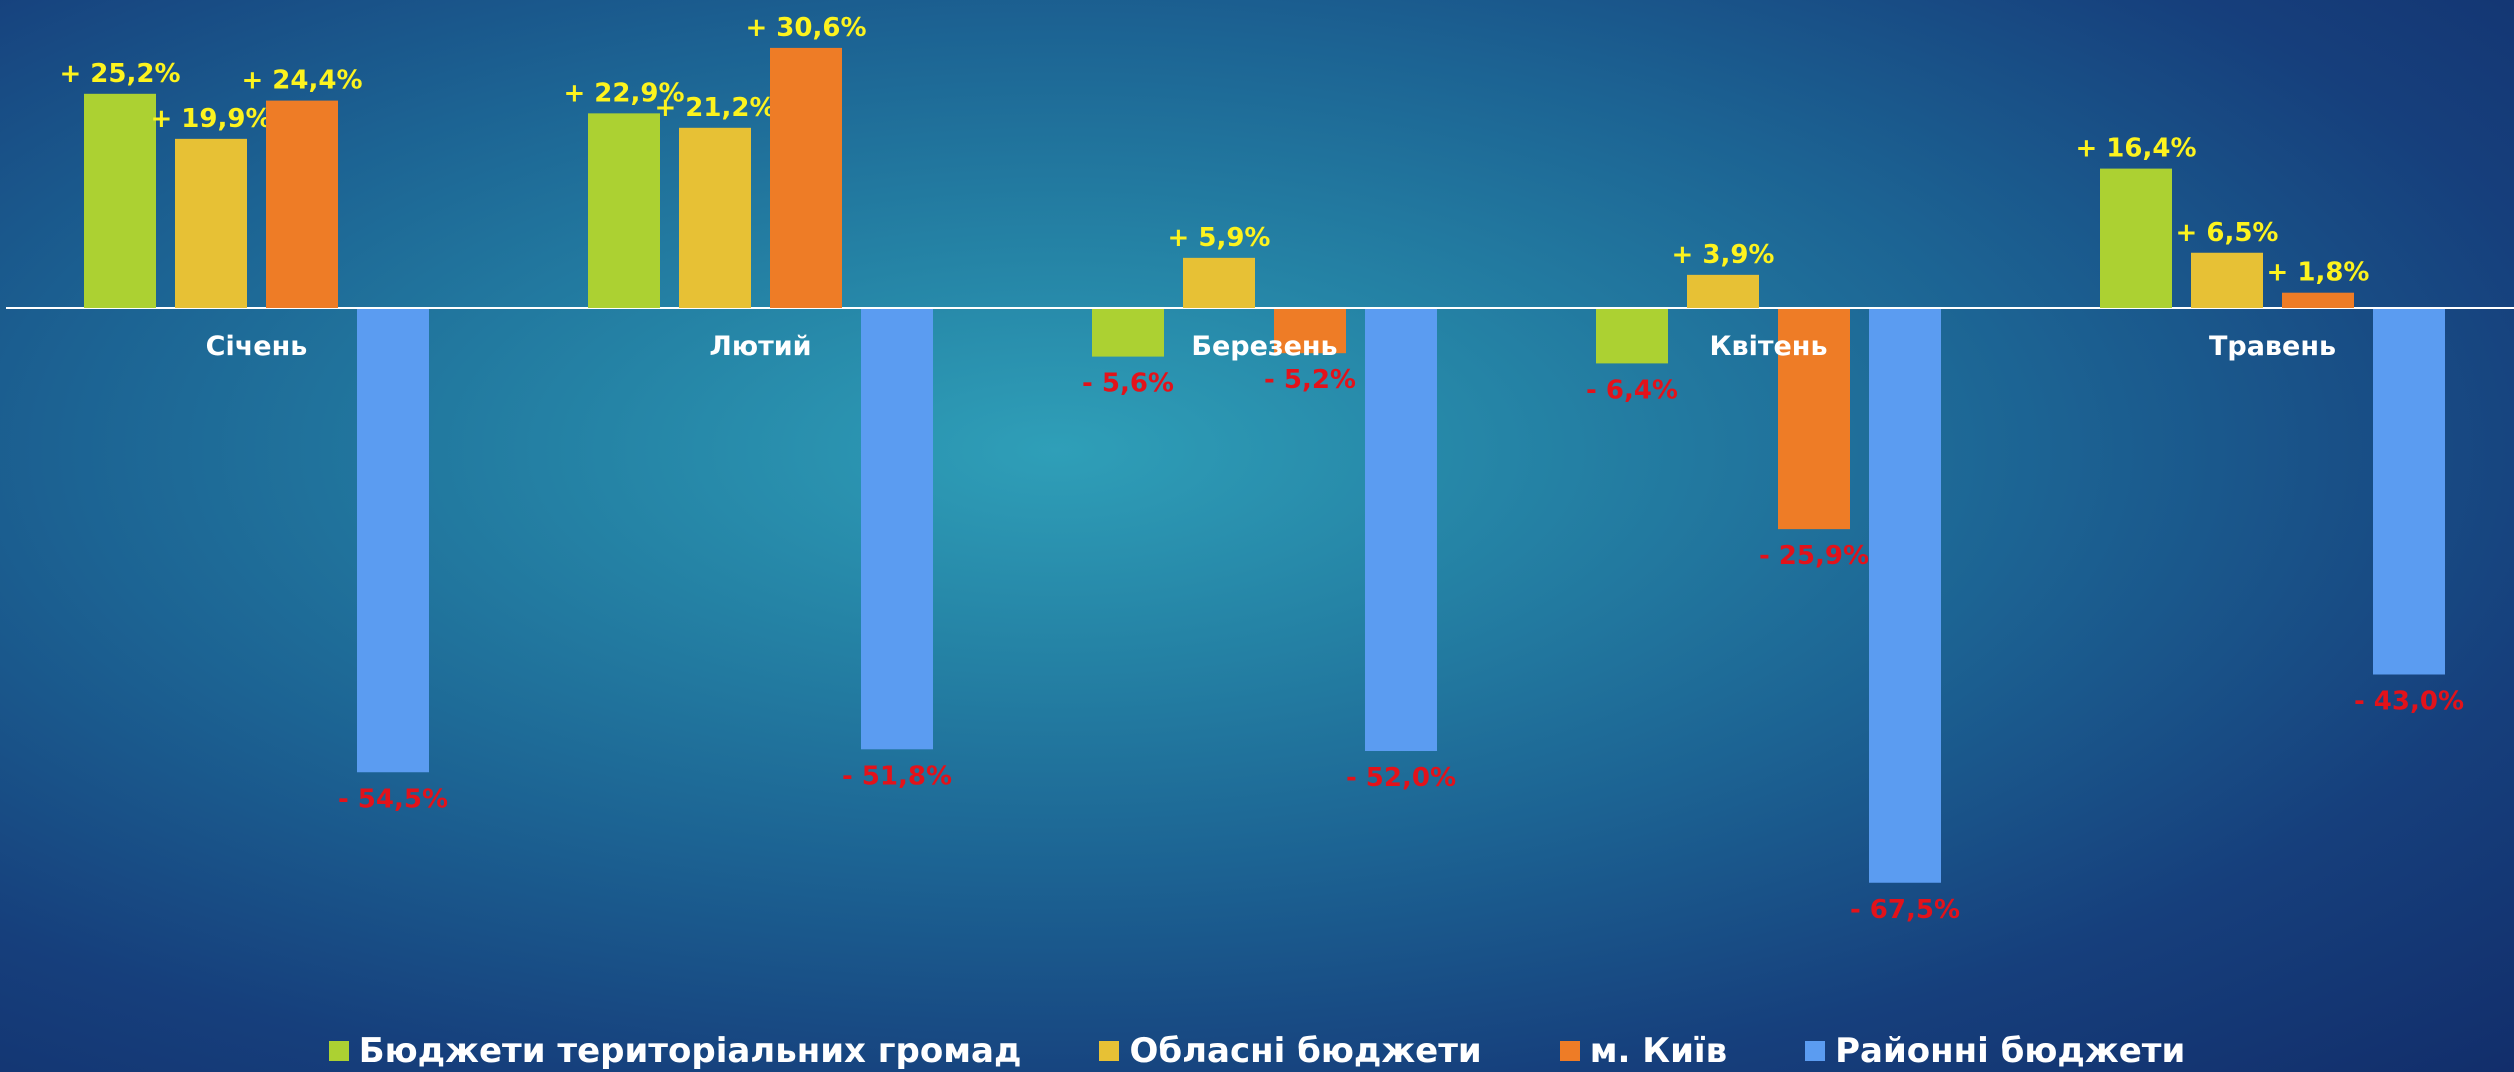 The height and width of the screenshot is (1072, 2514). What do you see at coordinates (1109, 1051) in the screenshot?
I see `legend-swatch-oblasni` at bounding box center [1109, 1051].